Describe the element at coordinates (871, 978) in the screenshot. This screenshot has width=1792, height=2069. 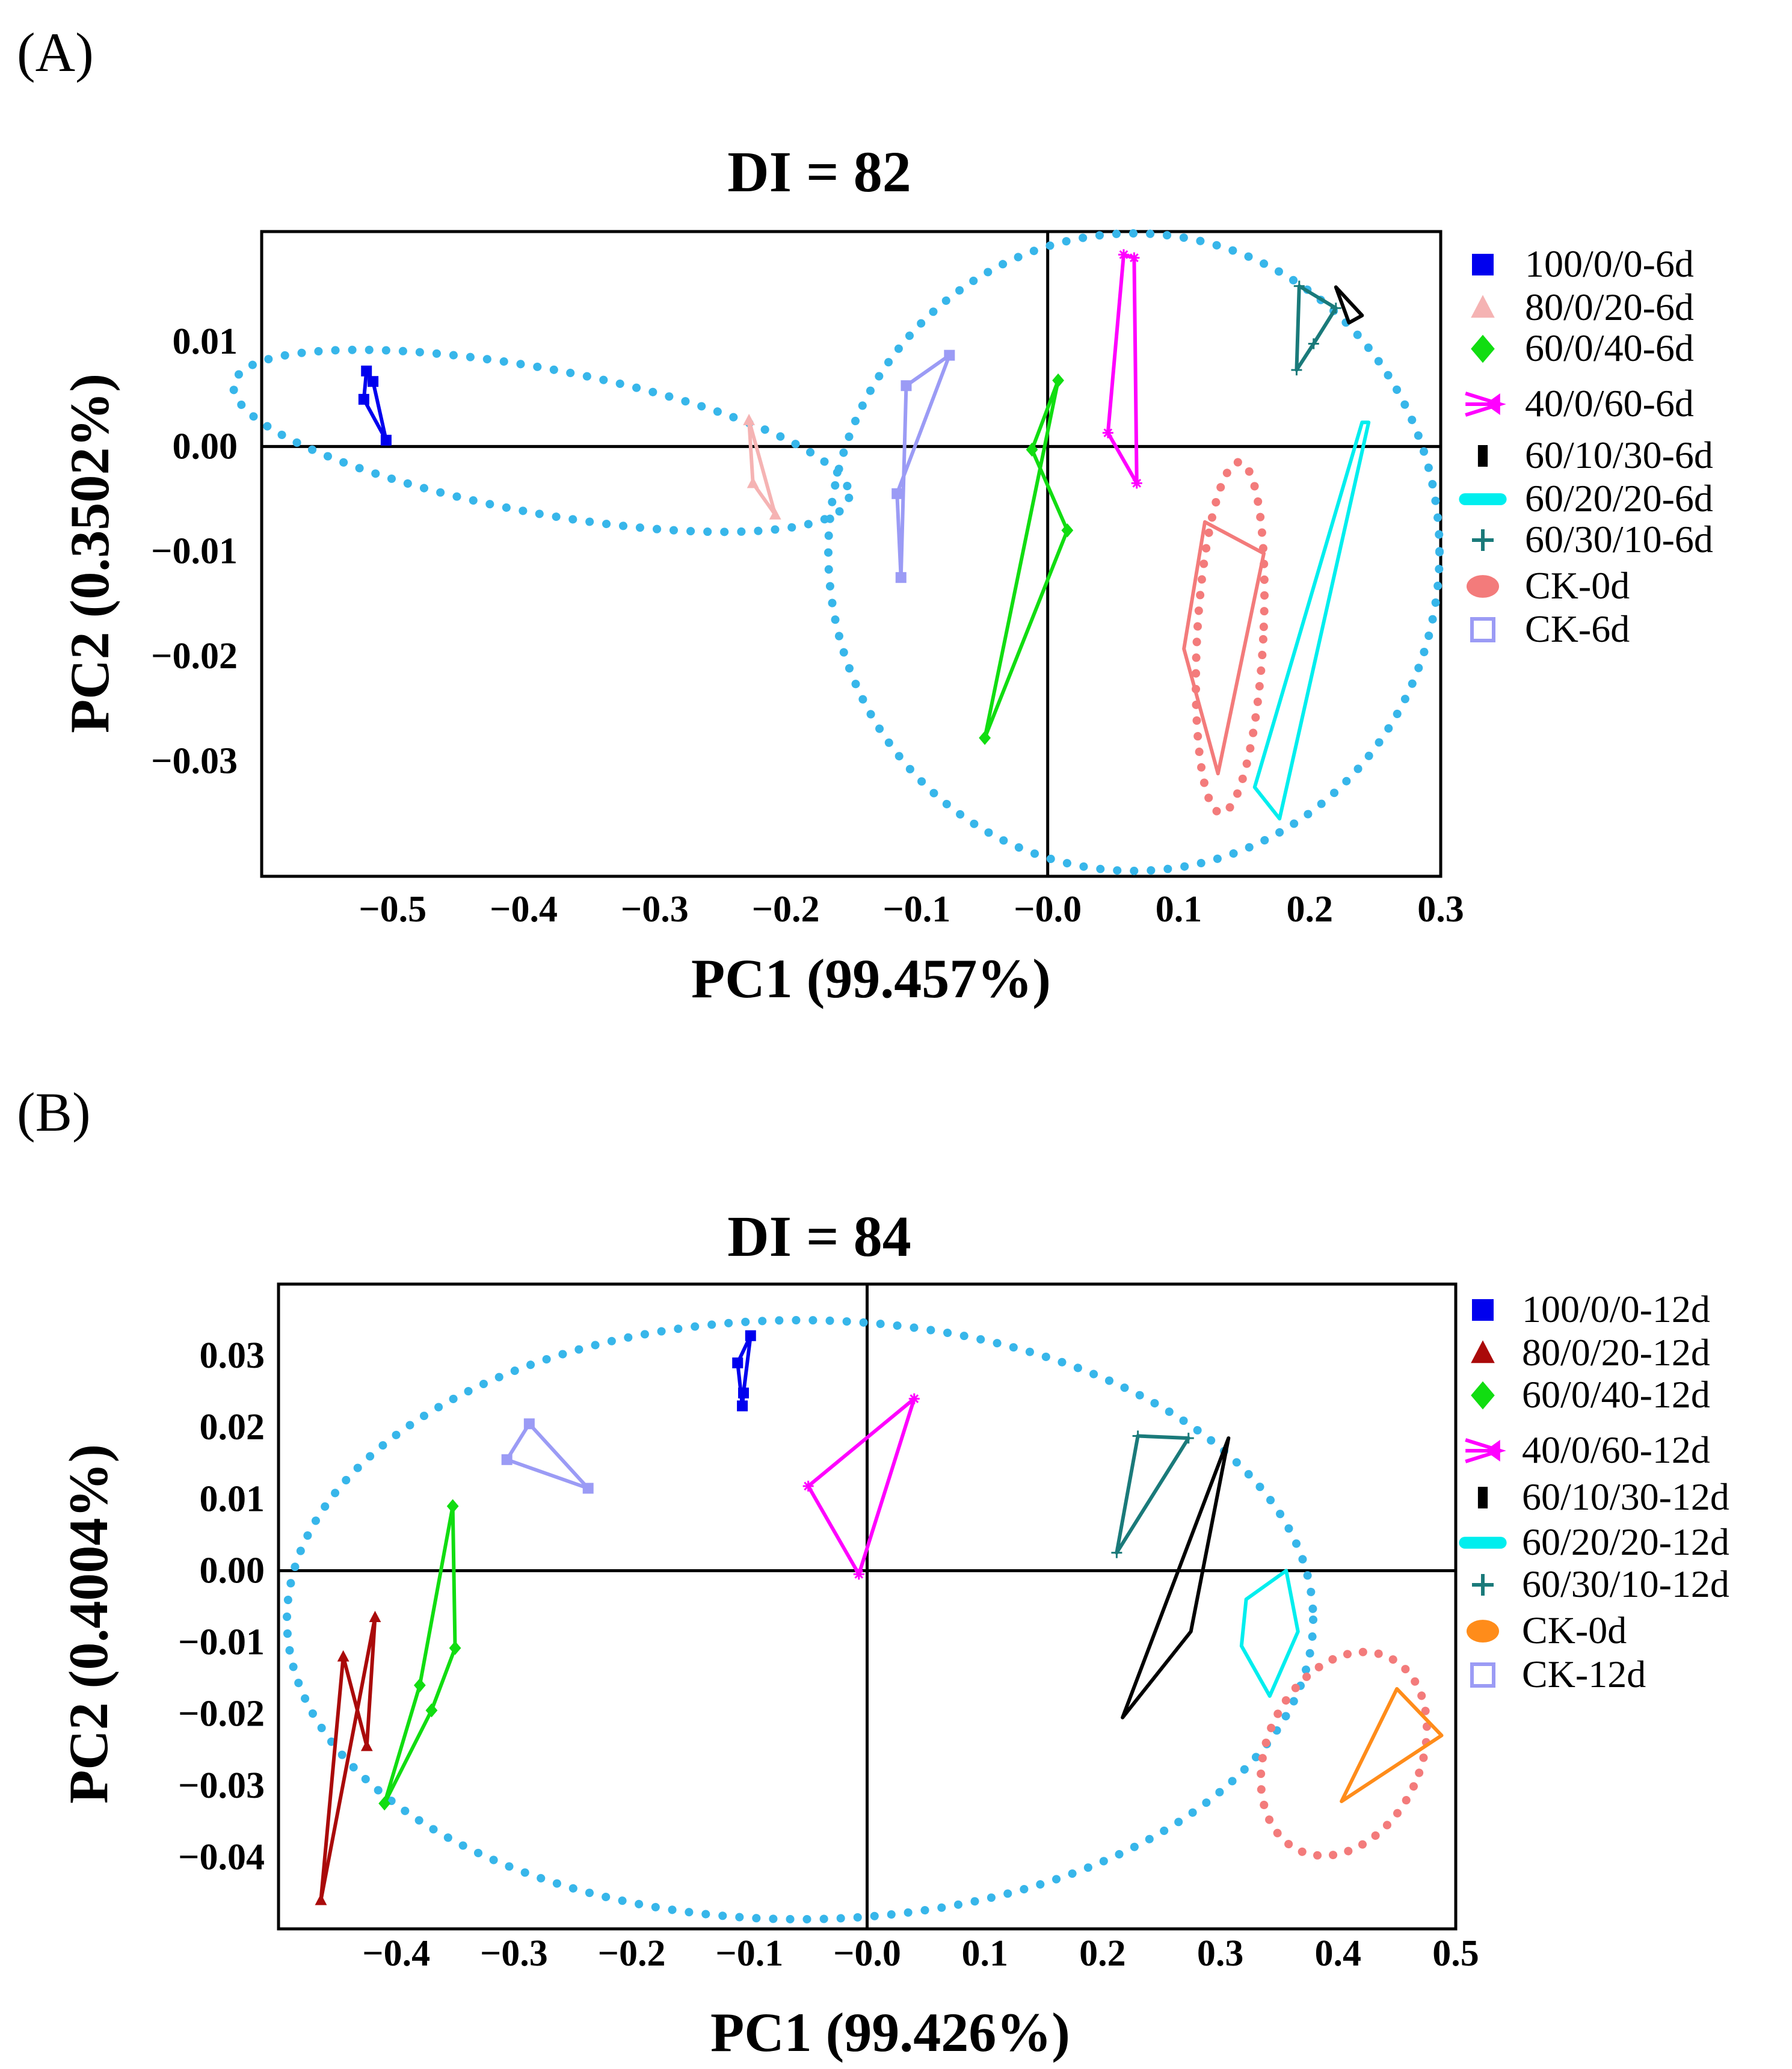
I see `x-axis-title-a: PC1 (99.457%)` at that location.